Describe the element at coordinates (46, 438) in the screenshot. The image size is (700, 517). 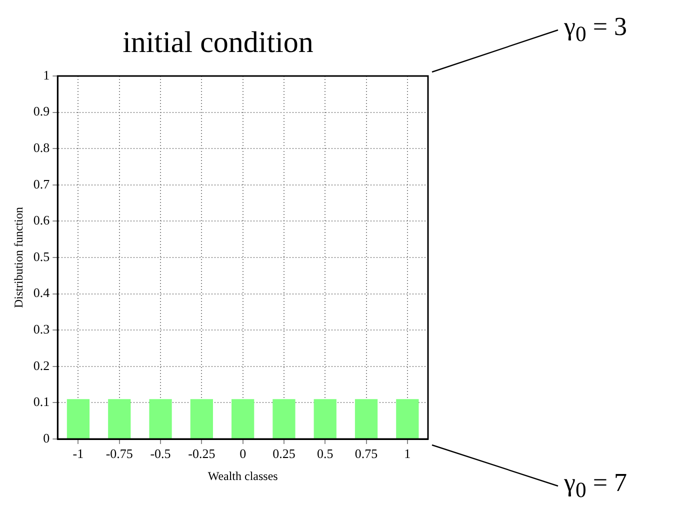
I see `y-tick-label: 0` at that location.